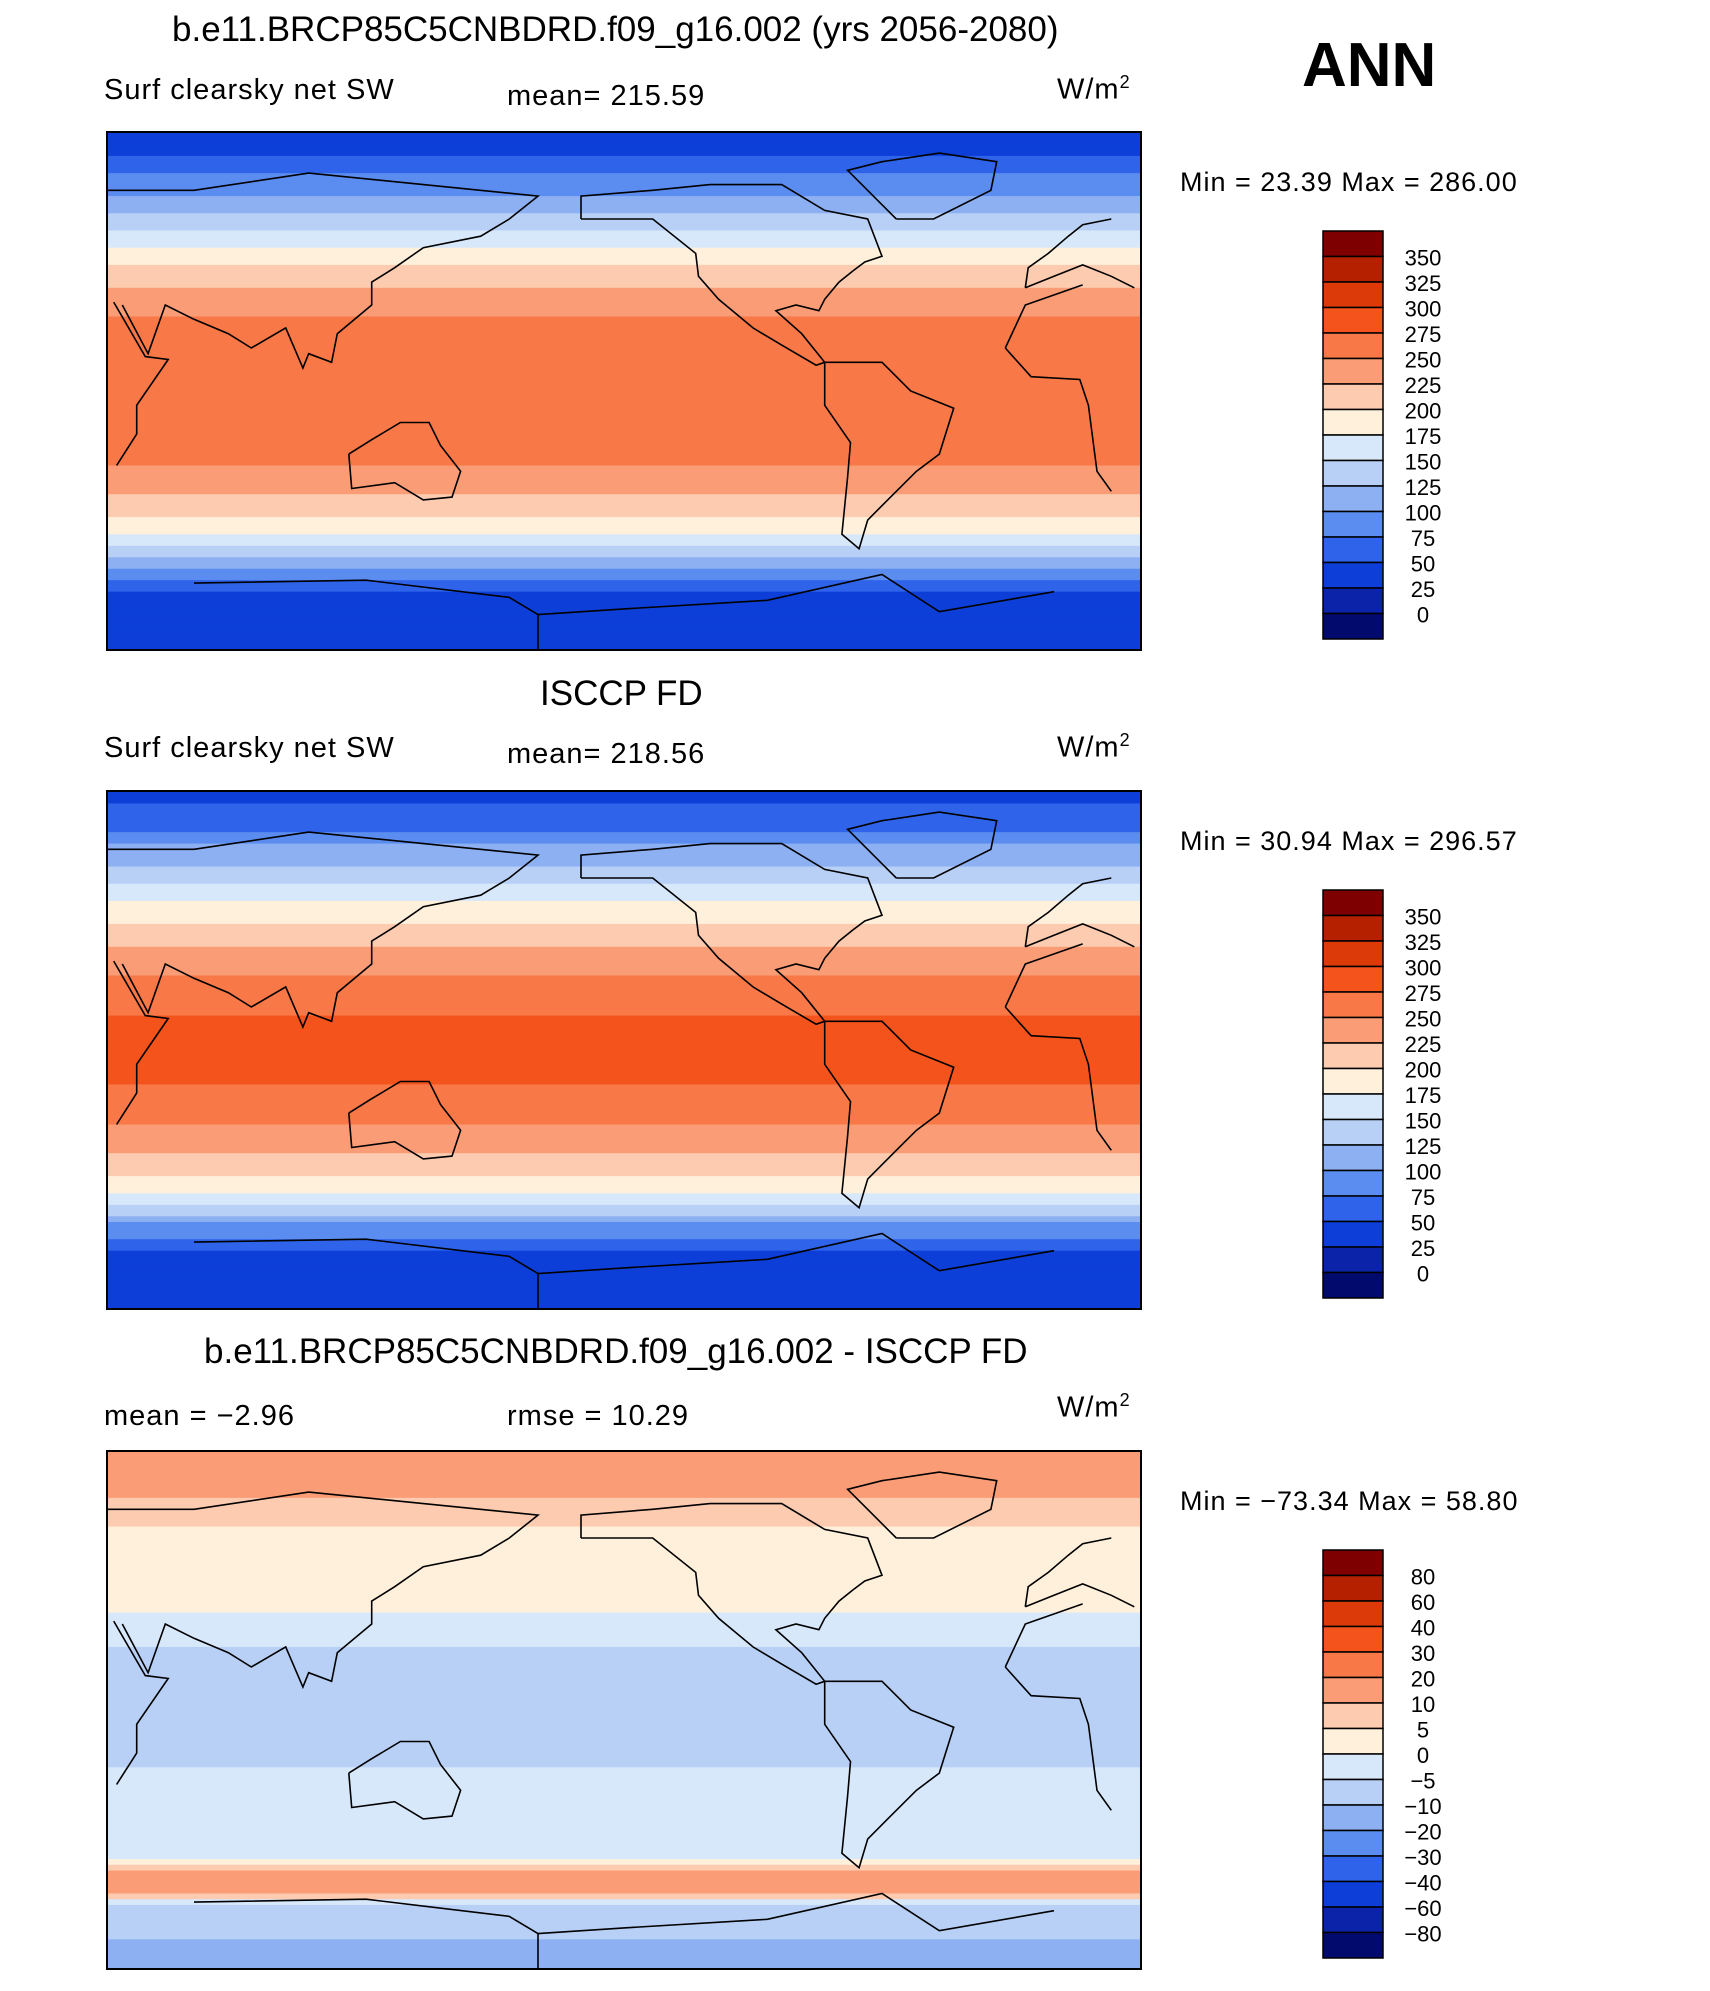 Image resolution: width=1710 pixels, height=1991 pixels. Describe the element at coordinates (1407, 435) in the screenshot. I see `panel-1-colorbar: 350 325 300 275 250 225 200 175 150 125 100 75 50 25 0` at that location.